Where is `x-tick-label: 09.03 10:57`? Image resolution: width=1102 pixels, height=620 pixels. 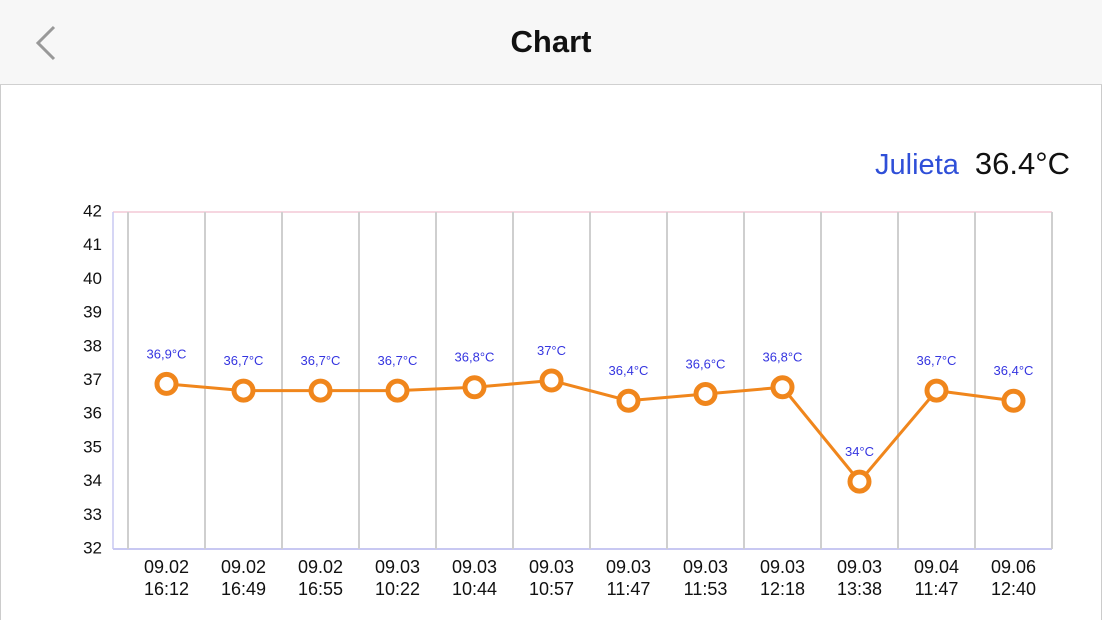
x-tick-label: 09.03 10:57 is located at coordinates (551, 578).